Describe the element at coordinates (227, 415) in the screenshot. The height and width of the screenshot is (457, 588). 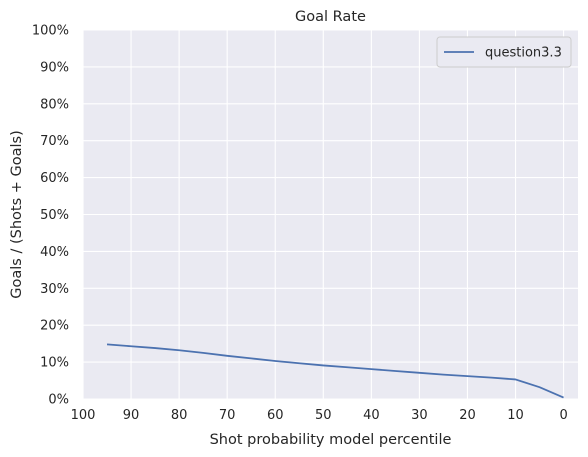
I see `x-tick-label: 70` at that location.